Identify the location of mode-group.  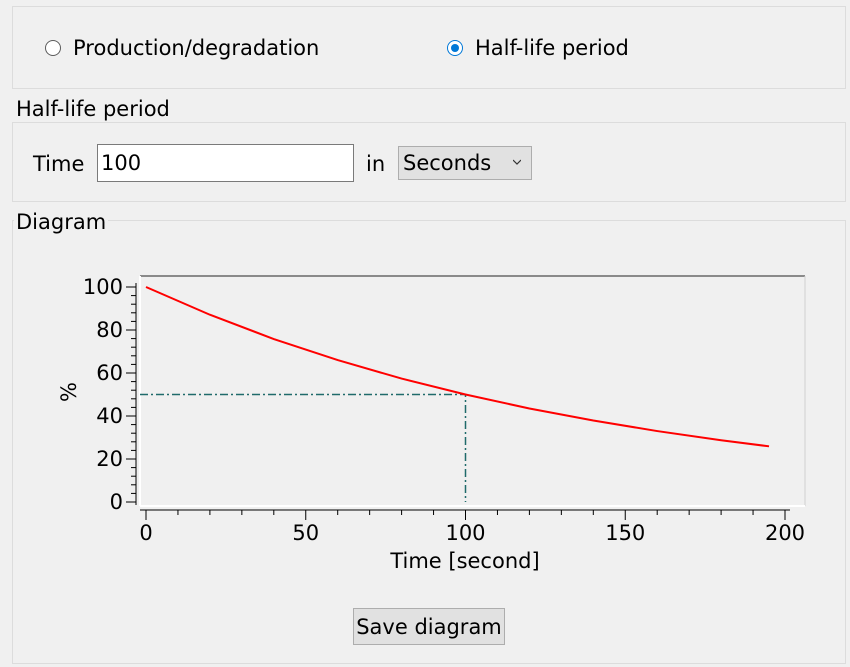
(429, 47).